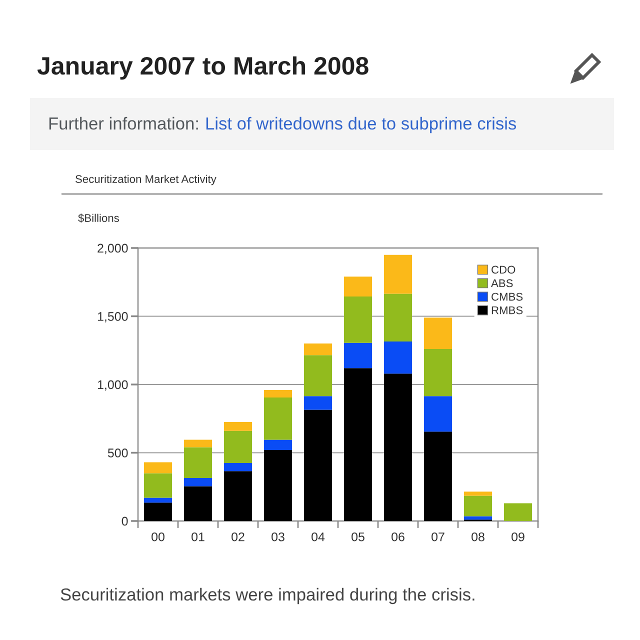 The width and height of the screenshot is (640, 640). Describe the element at coordinates (198, 537) in the screenshot. I see `x-tick-label: 01` at that location.